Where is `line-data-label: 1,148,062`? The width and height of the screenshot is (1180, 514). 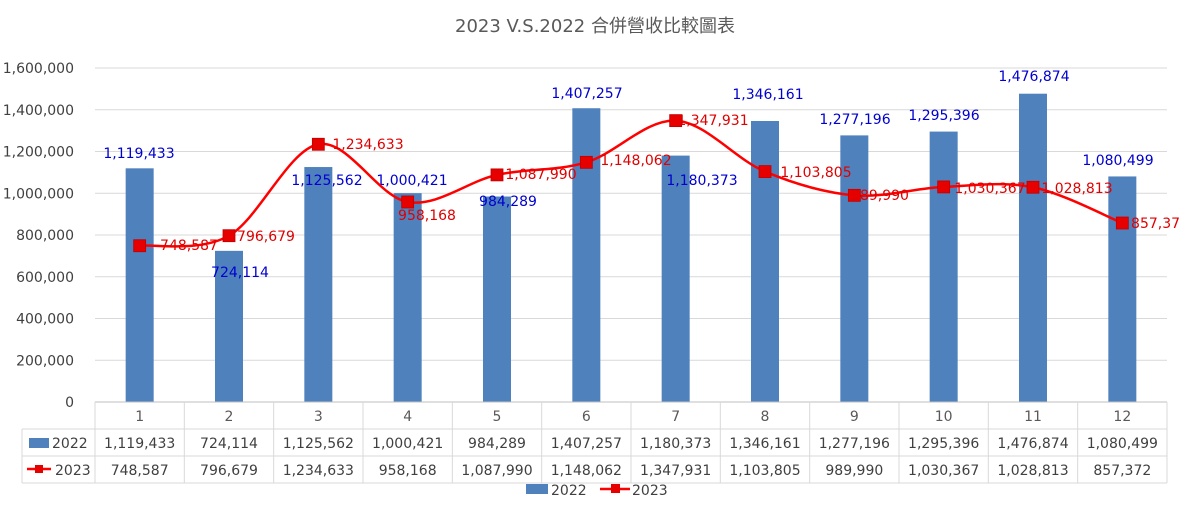
line-data-label: 1,148,062 is located at coordinates (635, 161).